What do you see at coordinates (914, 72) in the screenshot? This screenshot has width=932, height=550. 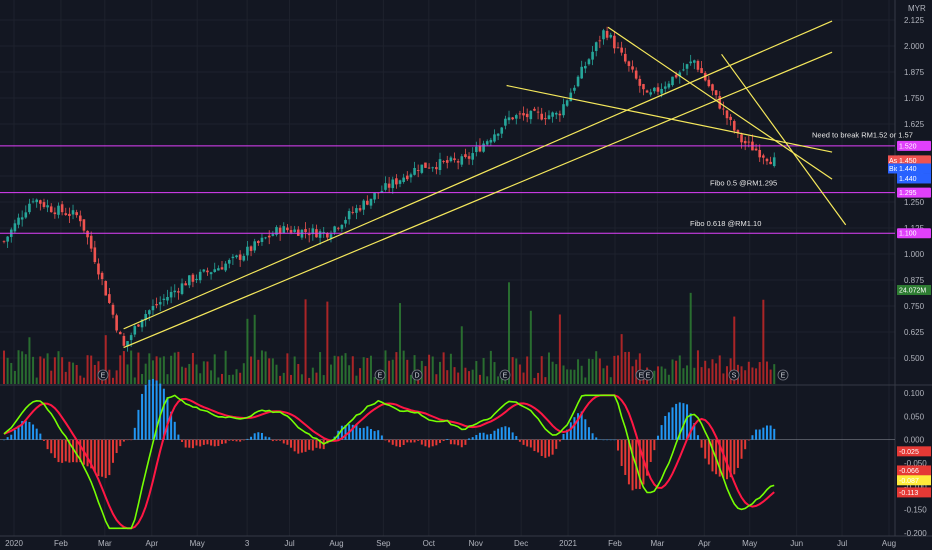 I see `y-tick-label: 1.875` at bounding box center [914, 72].